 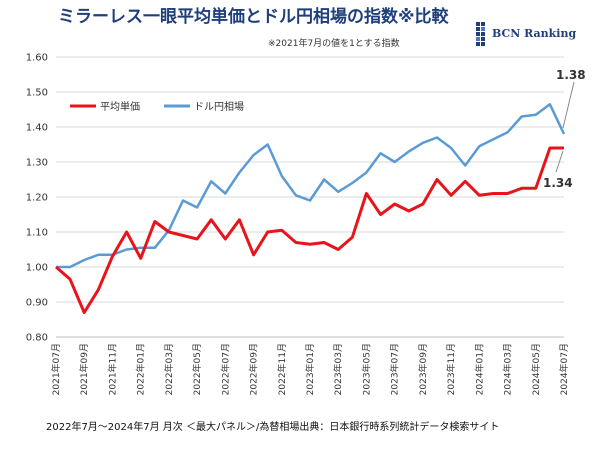 I want to click on y-tick-label: 0.90, so click(x=37, y=303).